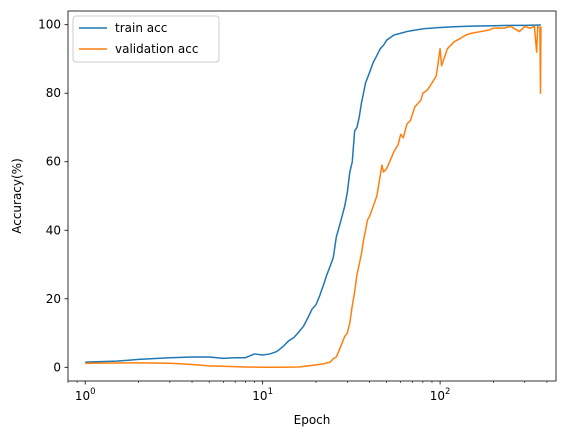  Describe the element at coordinates (156, 49) in the screenshot. I see `legend-label-validation: validation acc` at that location.